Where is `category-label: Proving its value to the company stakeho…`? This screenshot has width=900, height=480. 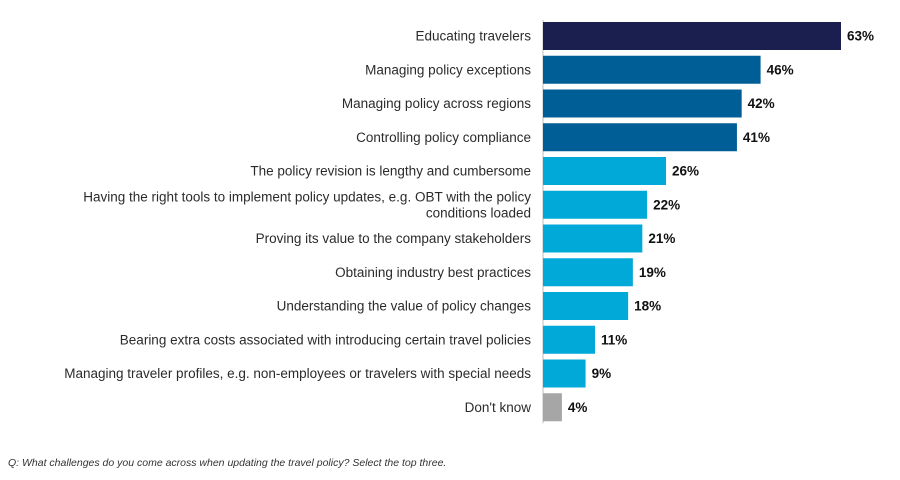
category-label: Proving its value to the company stakeho… is located at coordinates (394, 238).